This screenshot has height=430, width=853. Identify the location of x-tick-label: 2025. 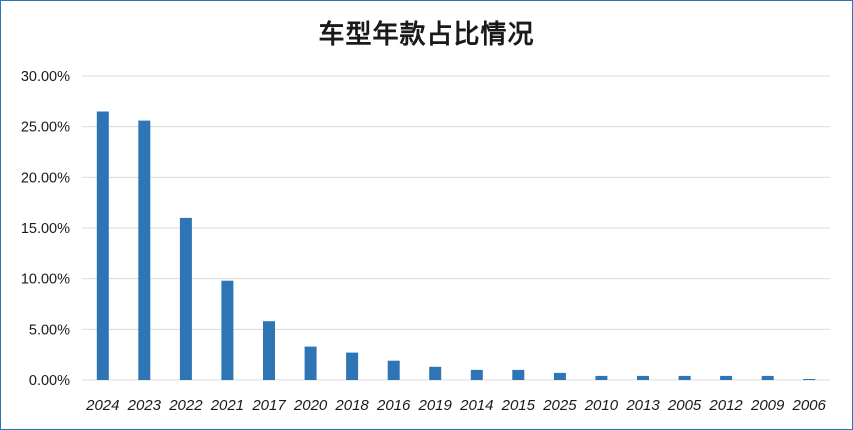
(559, 405).